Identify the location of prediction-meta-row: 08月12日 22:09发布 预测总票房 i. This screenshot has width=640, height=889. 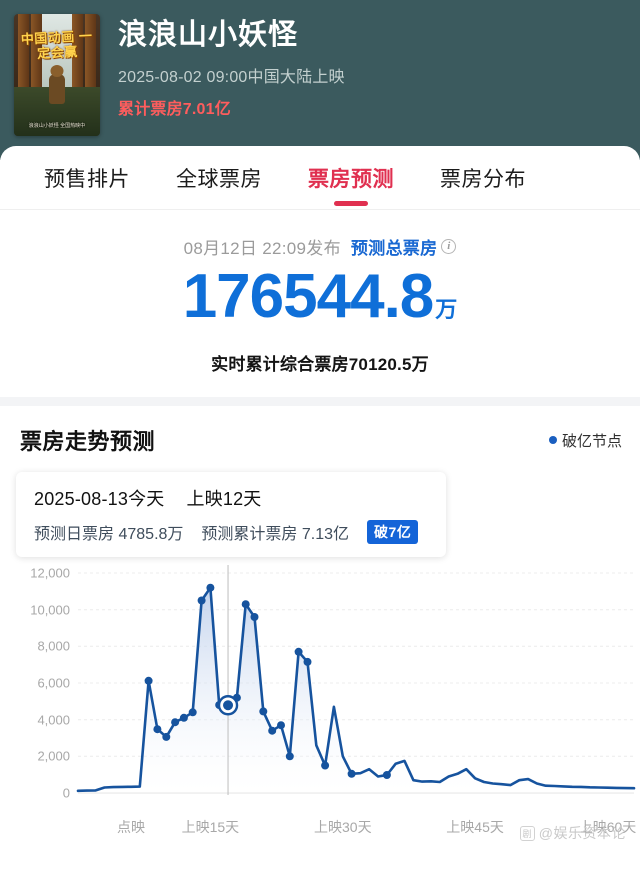
(320, 246).